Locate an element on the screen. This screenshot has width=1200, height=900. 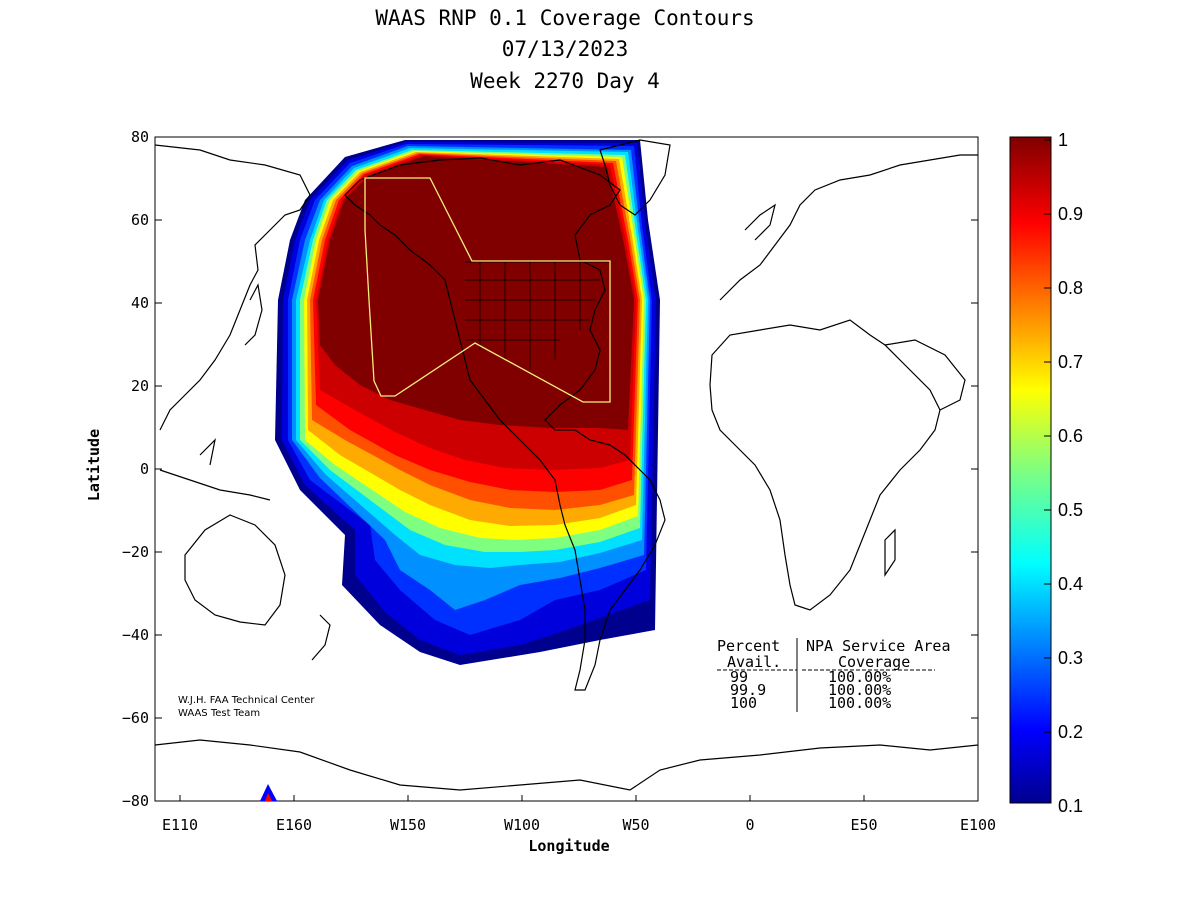
colorbar-gradient is located at coordinates (1030, 470).